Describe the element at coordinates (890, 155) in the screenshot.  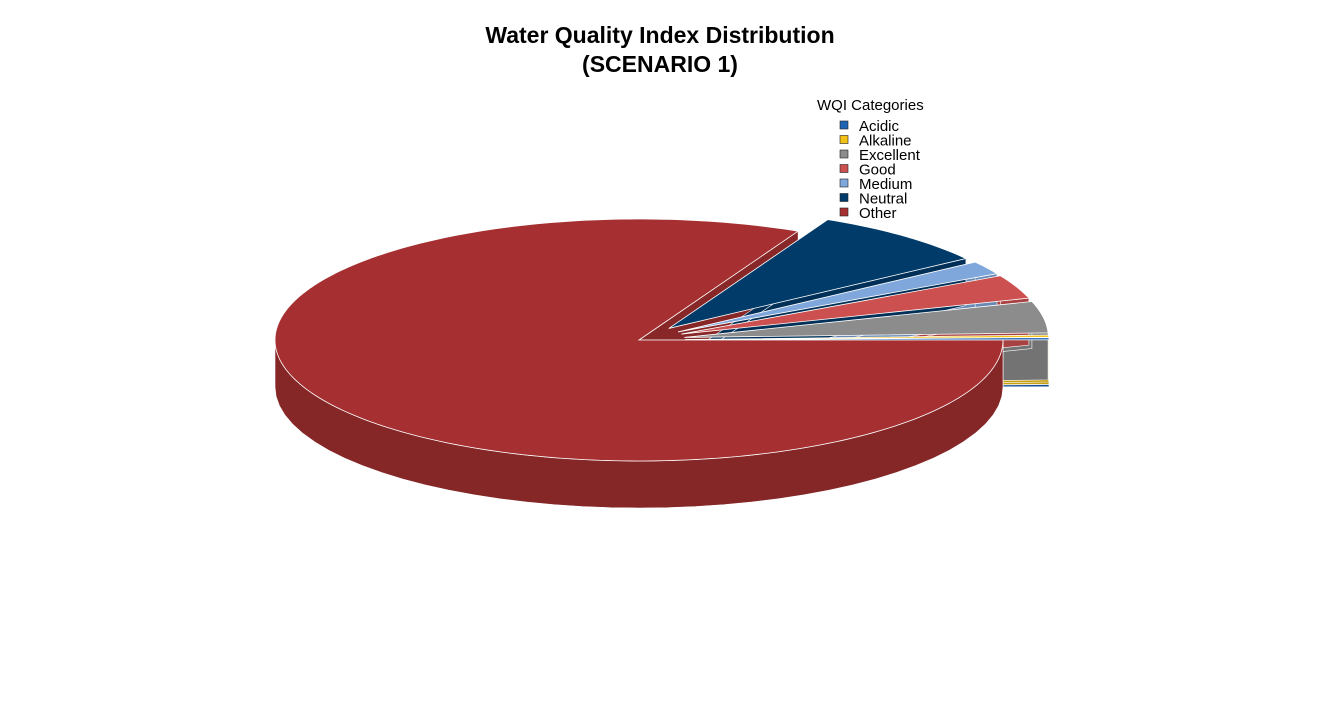
I see `legend-label-excellent: Excellent` at that location.